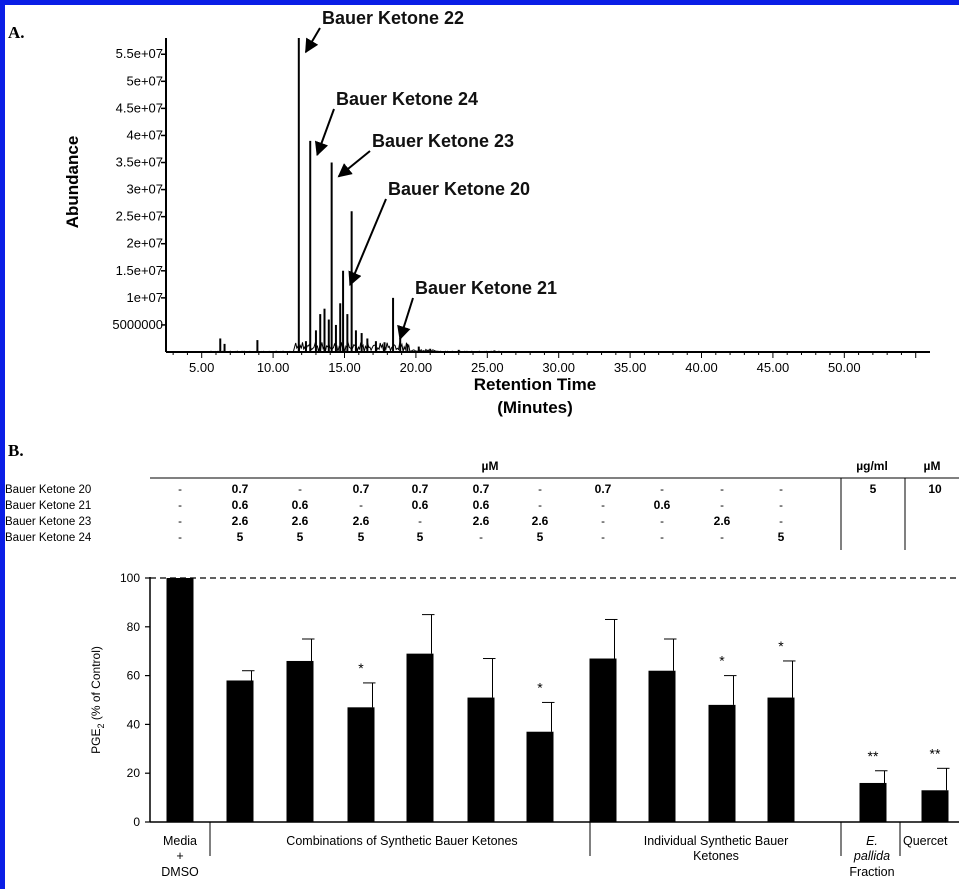 The height and width of the screenshot is (889, 959). Describe the element at coordinates (101, 726) in the screenshot. I see `pge-subscript: 2` at that location.